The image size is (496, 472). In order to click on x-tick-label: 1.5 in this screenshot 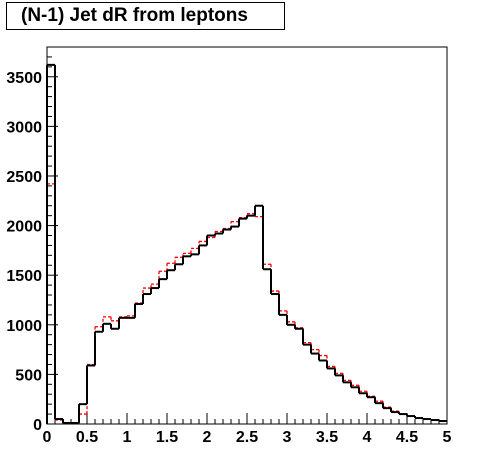, I will do `click(167, 437)`.